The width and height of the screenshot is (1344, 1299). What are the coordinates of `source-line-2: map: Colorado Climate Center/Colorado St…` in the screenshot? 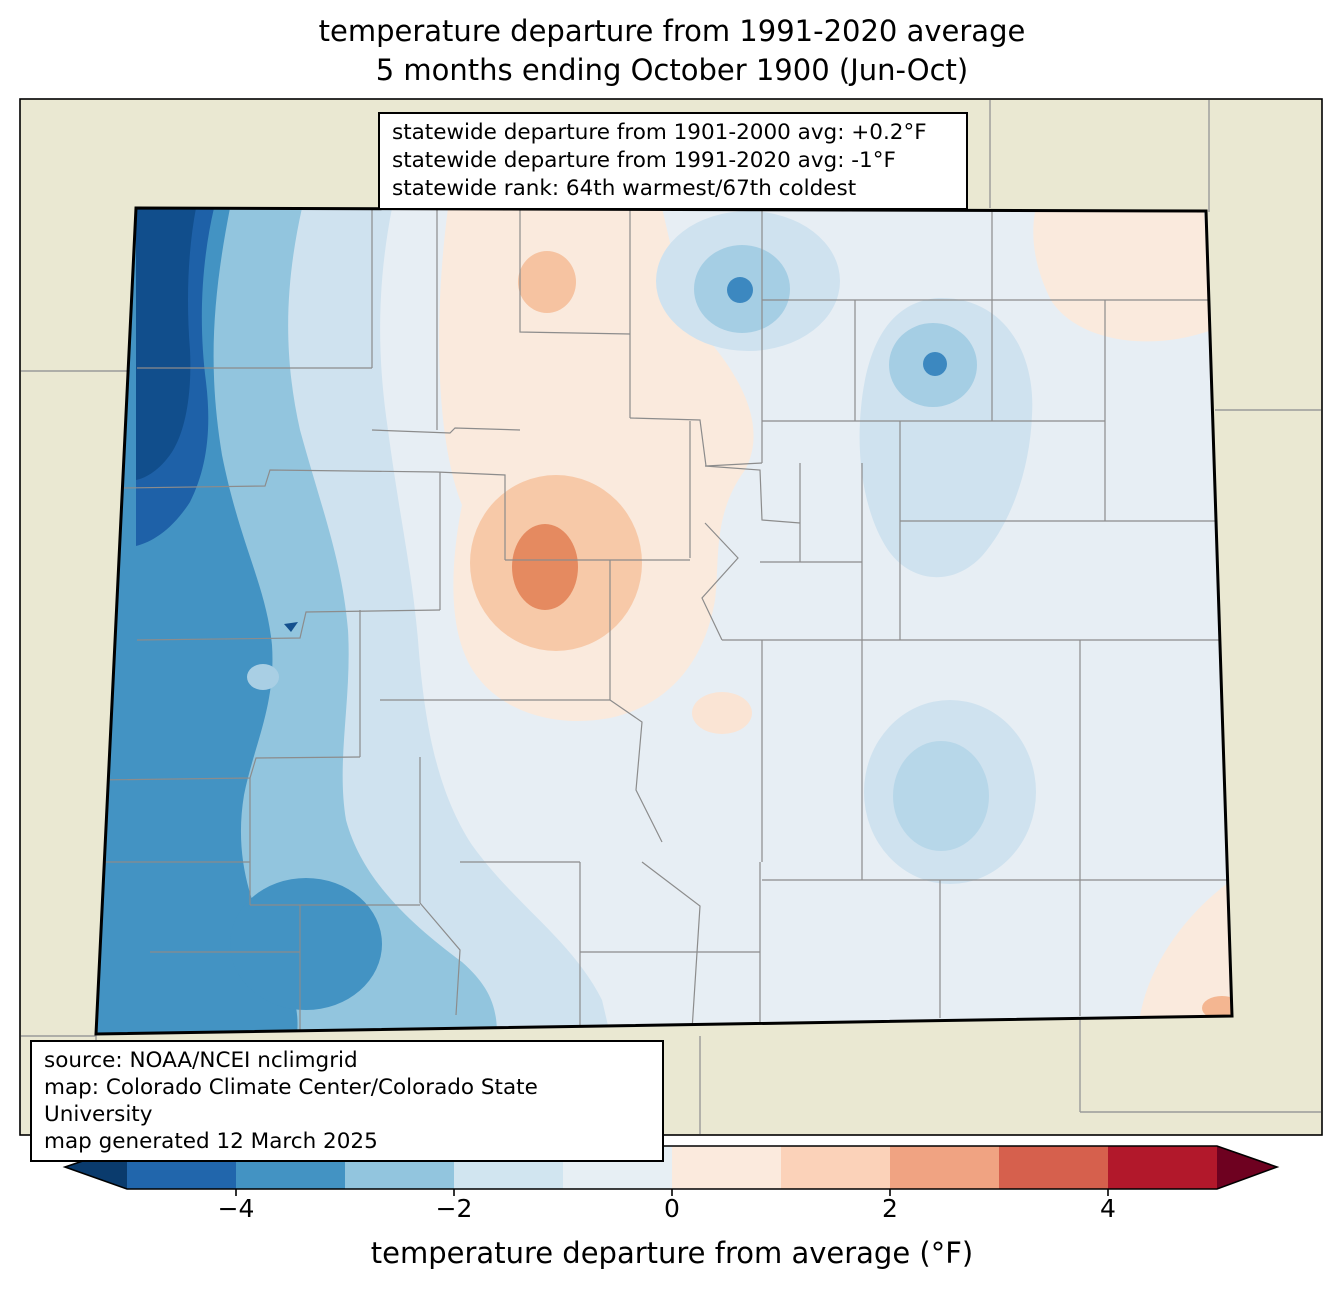 It's located at (291, 1101).